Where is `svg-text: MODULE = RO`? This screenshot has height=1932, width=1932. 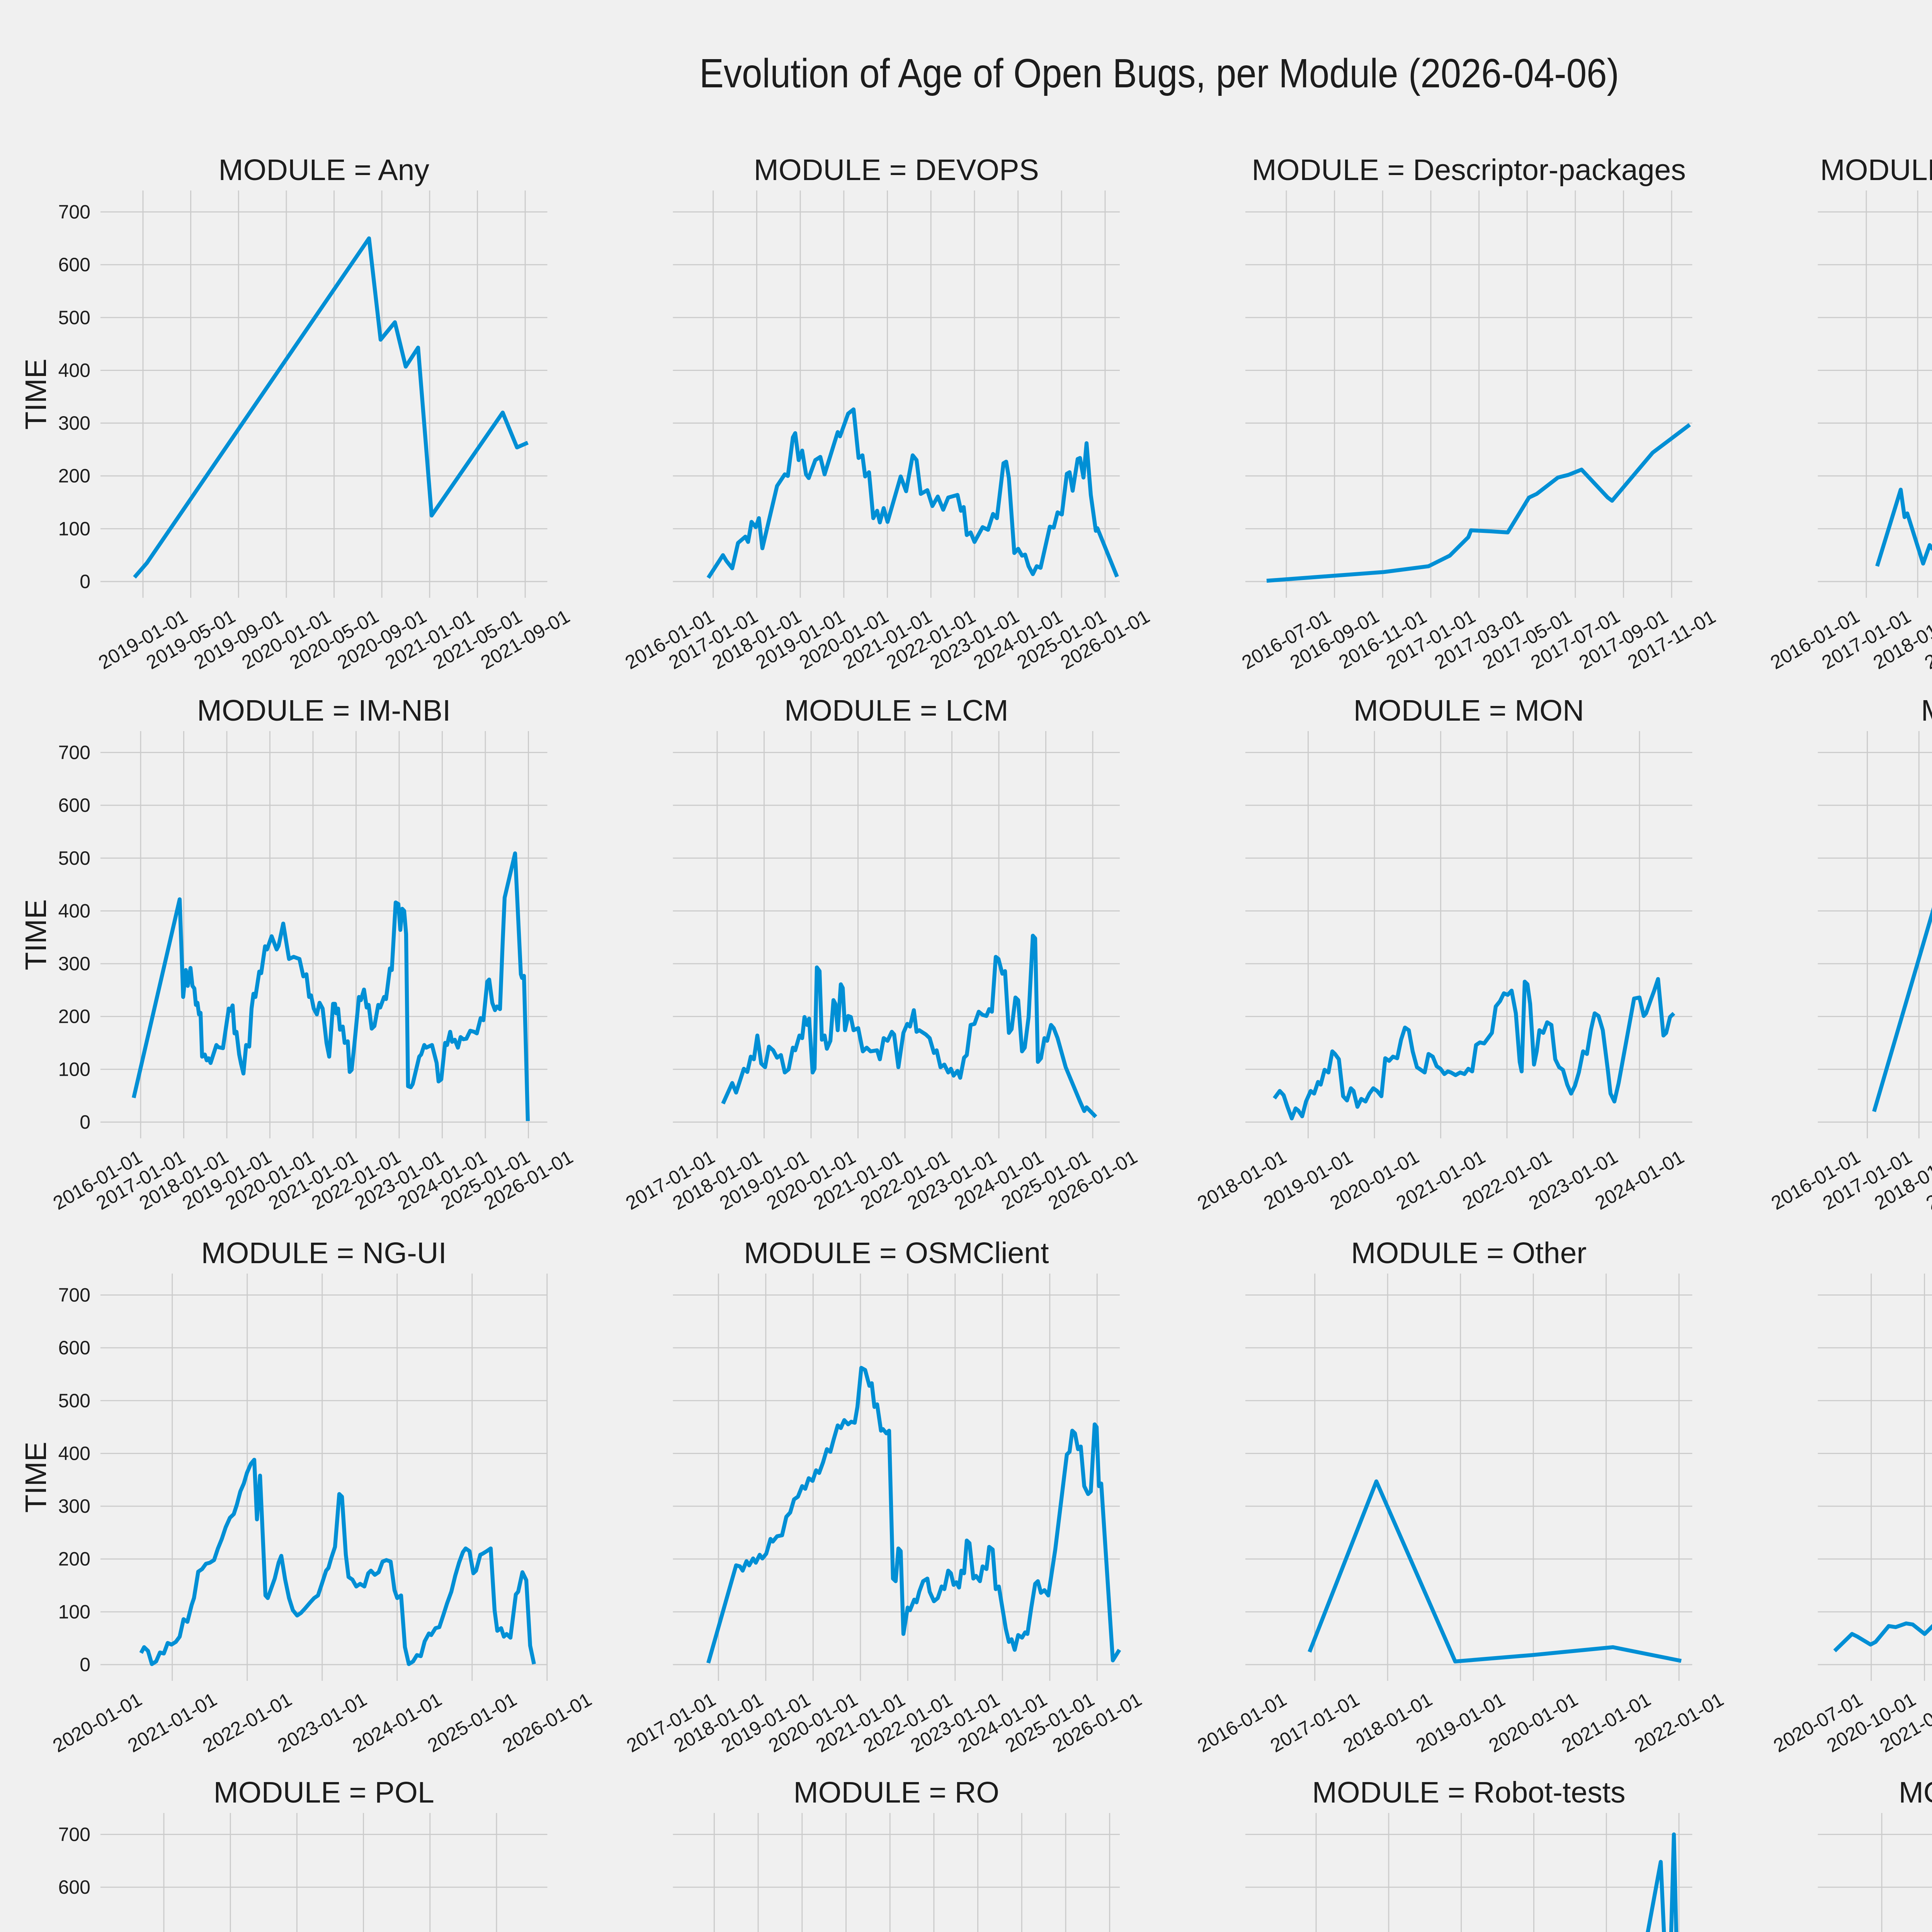
svg-text: MODULE = RO is located at coordinates (896, 1793).